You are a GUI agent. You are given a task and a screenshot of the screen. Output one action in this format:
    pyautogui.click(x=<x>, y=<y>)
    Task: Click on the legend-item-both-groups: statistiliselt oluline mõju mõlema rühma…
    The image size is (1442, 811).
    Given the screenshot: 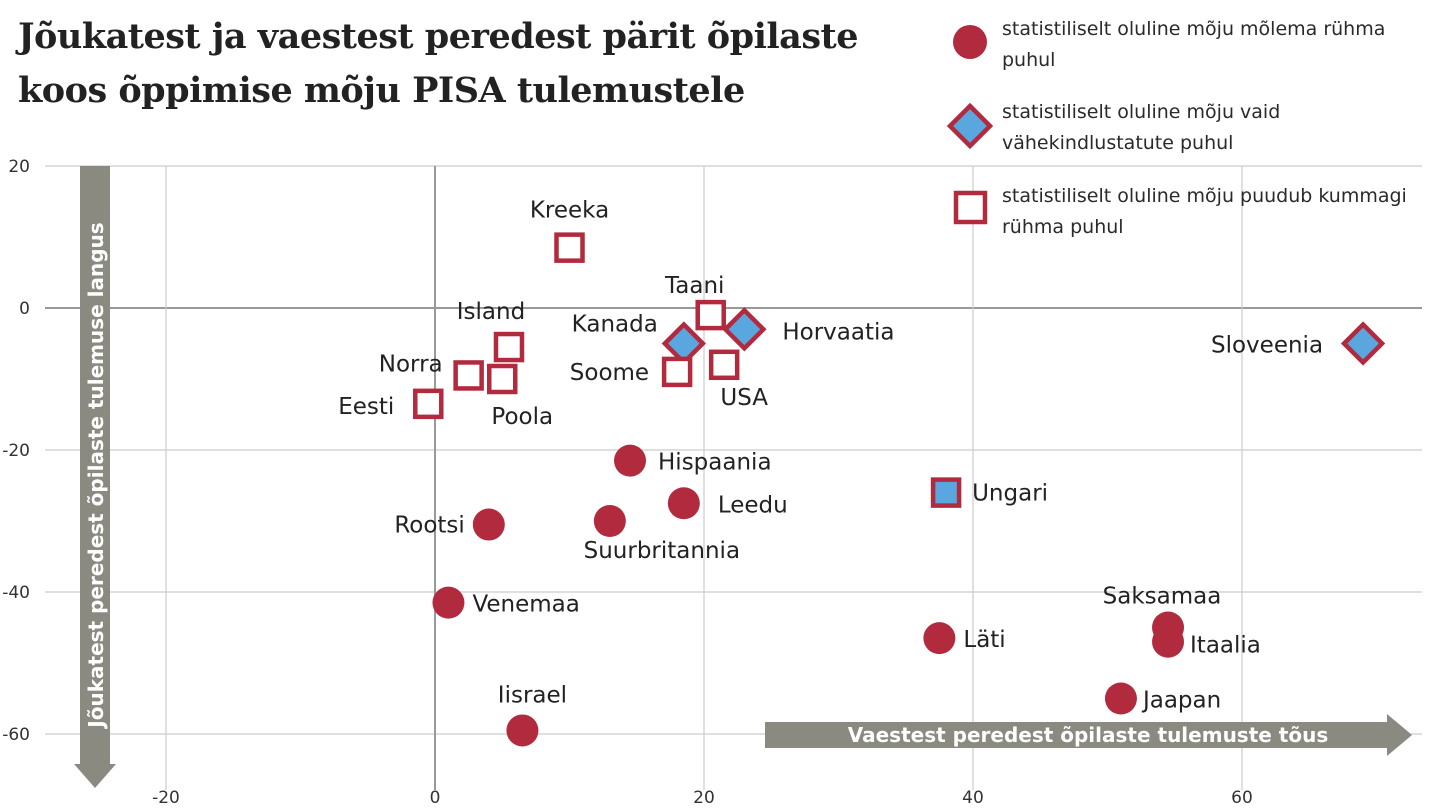 What is the action you would take?
    pyautogui.click(x=1185, y=49)
    